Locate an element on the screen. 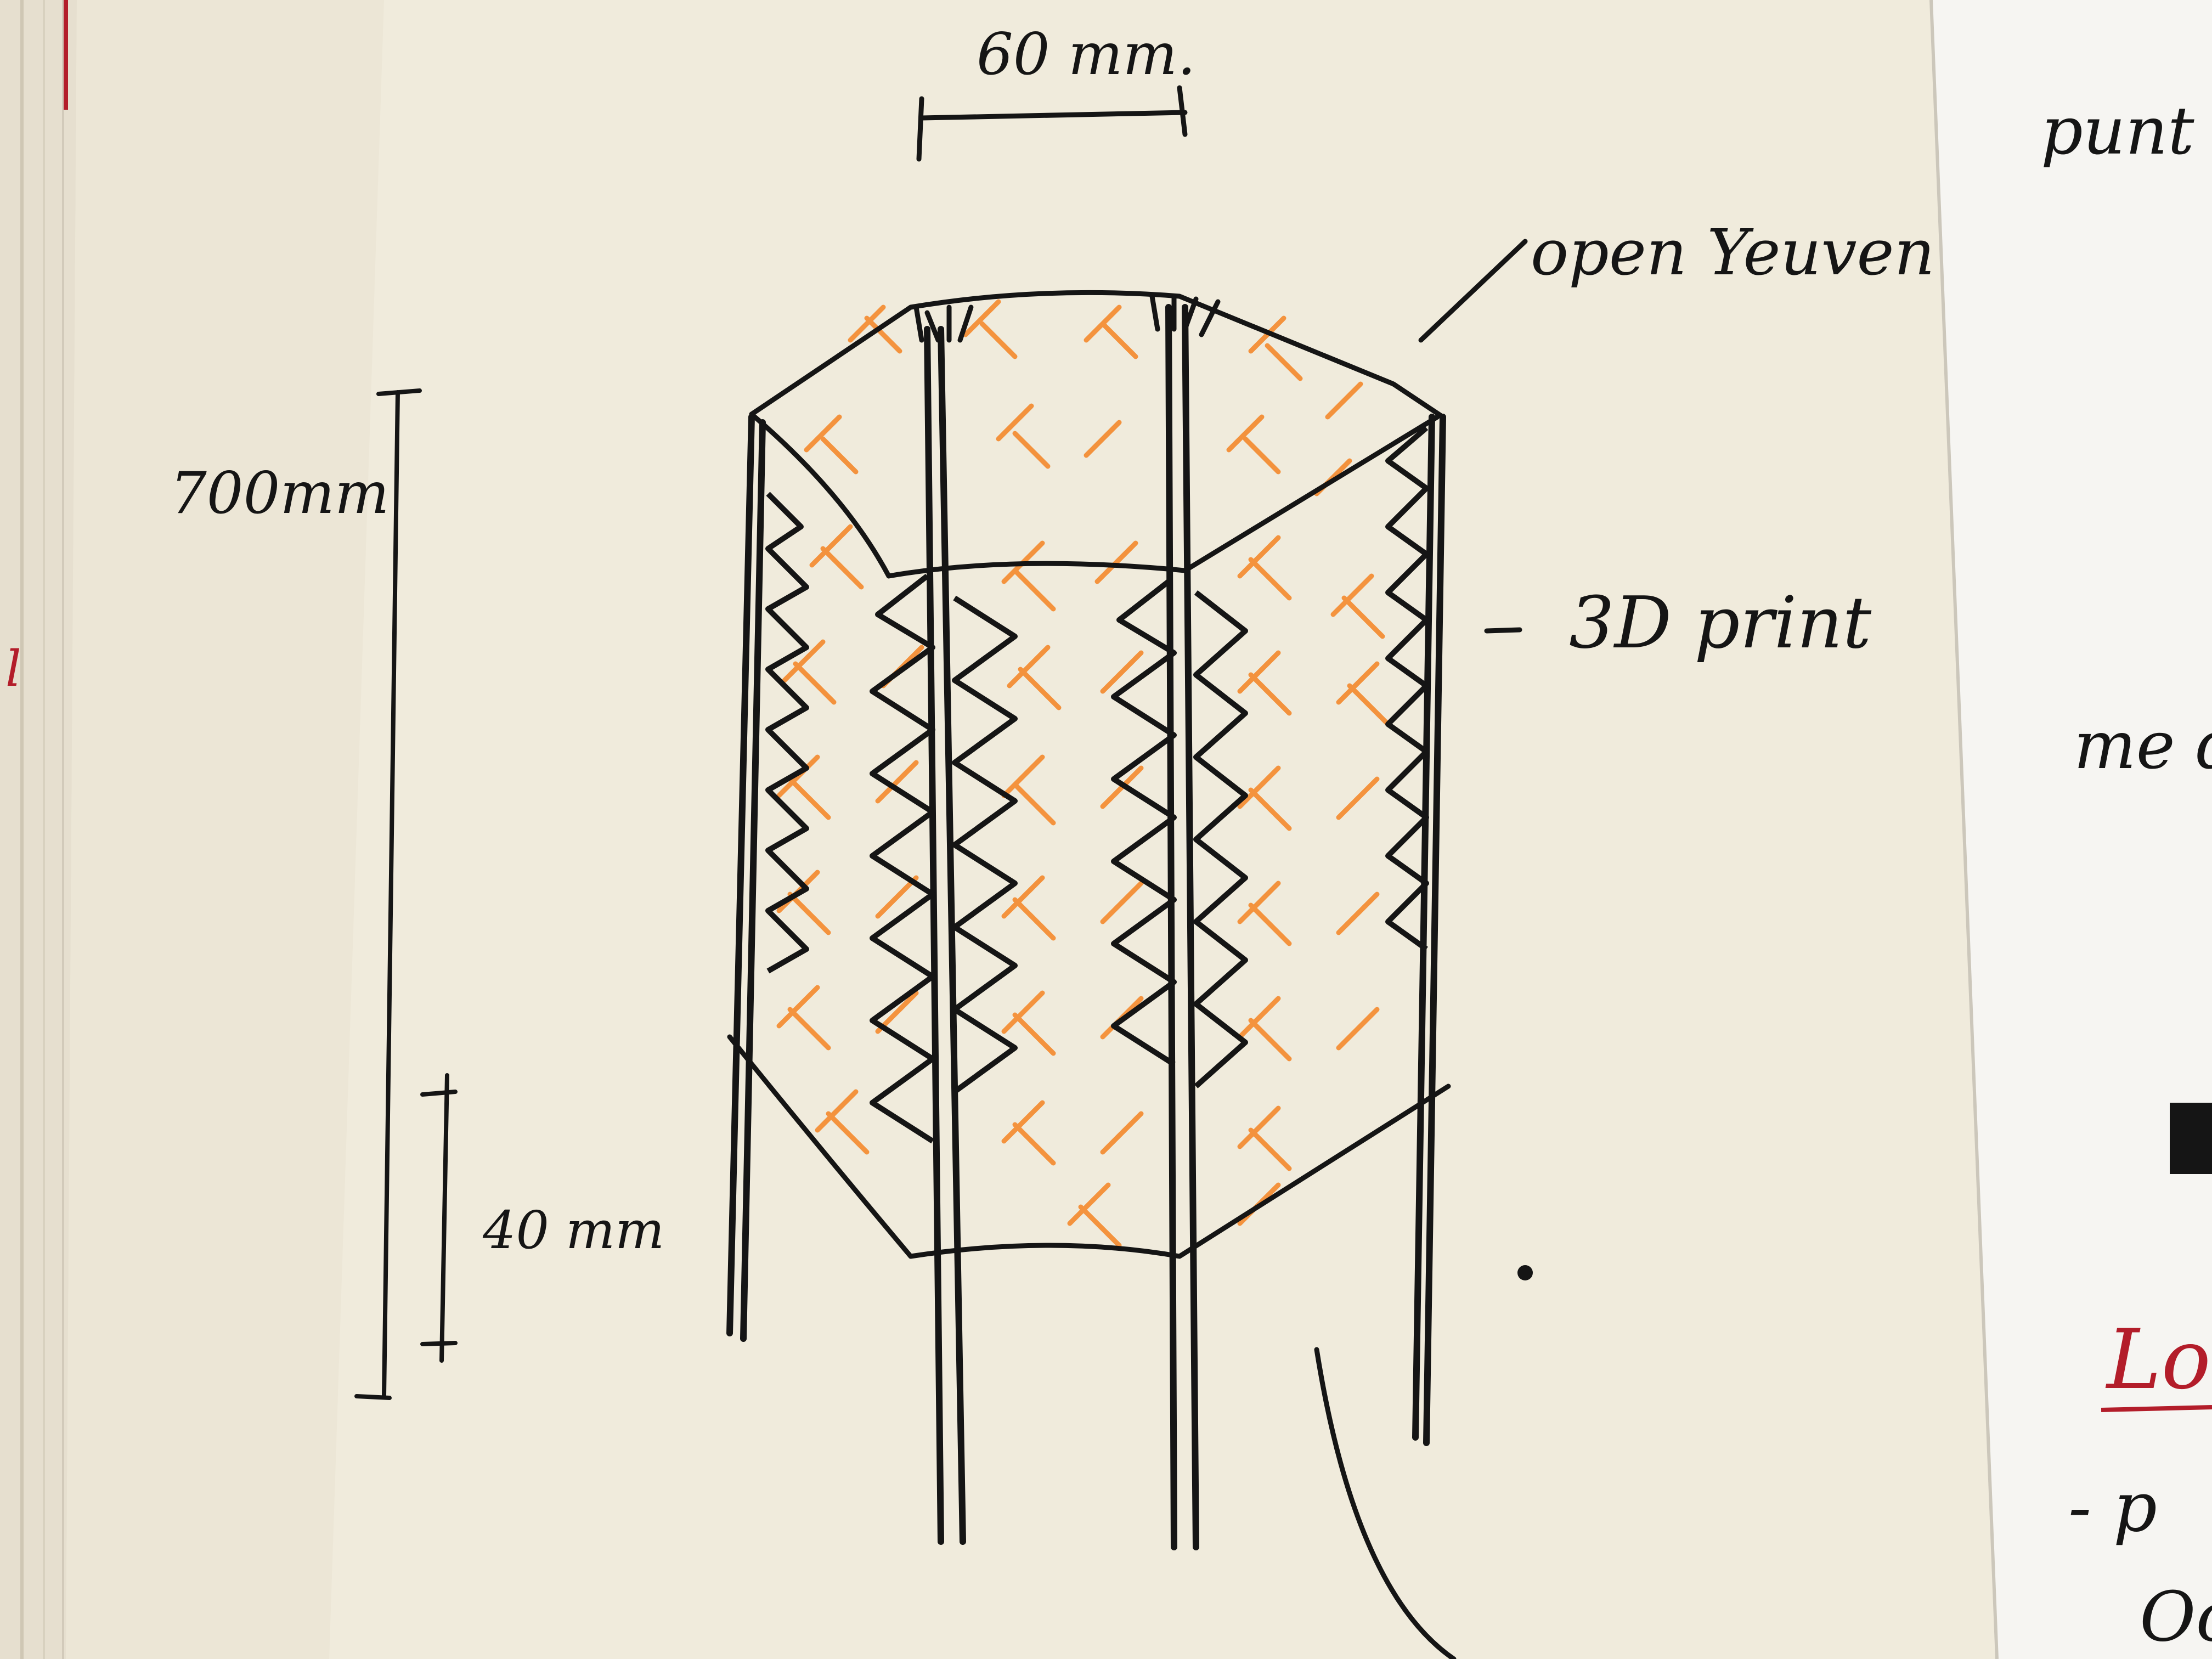  height-legs-label: 40 mm is located at coordinates (573, 1231).